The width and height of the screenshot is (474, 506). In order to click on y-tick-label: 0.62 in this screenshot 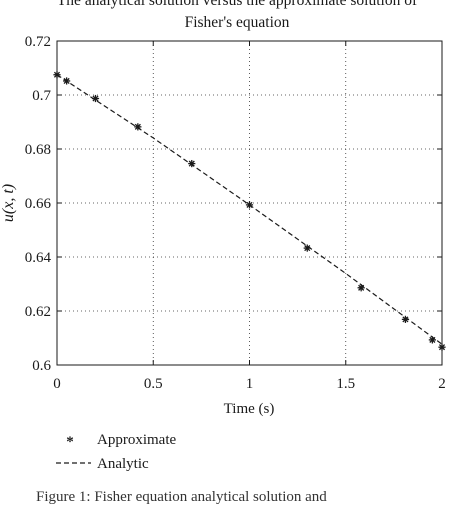, I will do `click(38, 312)`.